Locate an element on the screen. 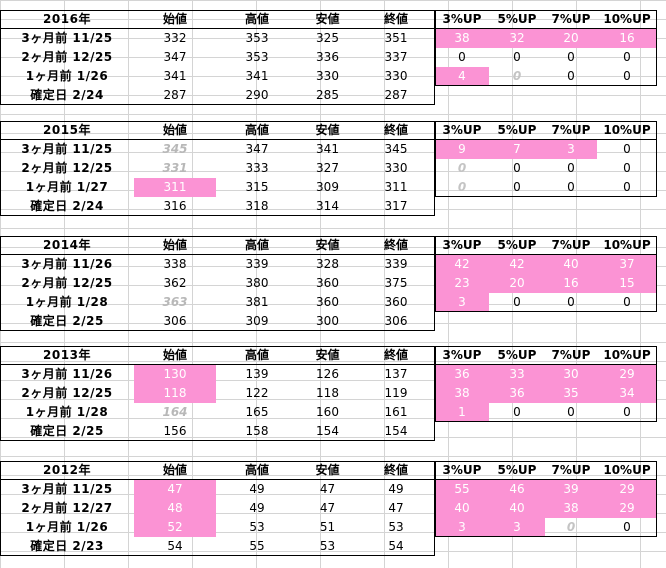 This screenshot has height=568, width=666. value-cell: 7 is located at coordinates (517, 149).